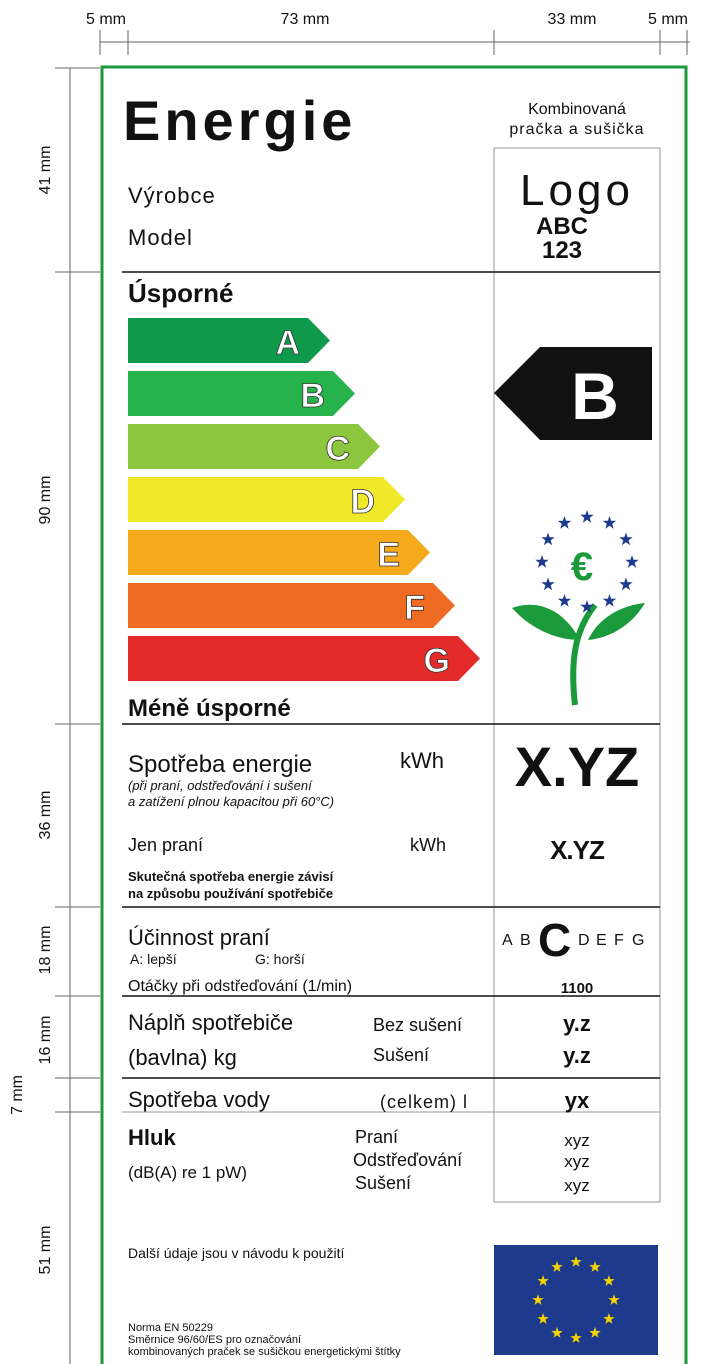 The height and width of the screenshot is (1364, 702). I want to click on efficiency-class: F, so click(619, 940).